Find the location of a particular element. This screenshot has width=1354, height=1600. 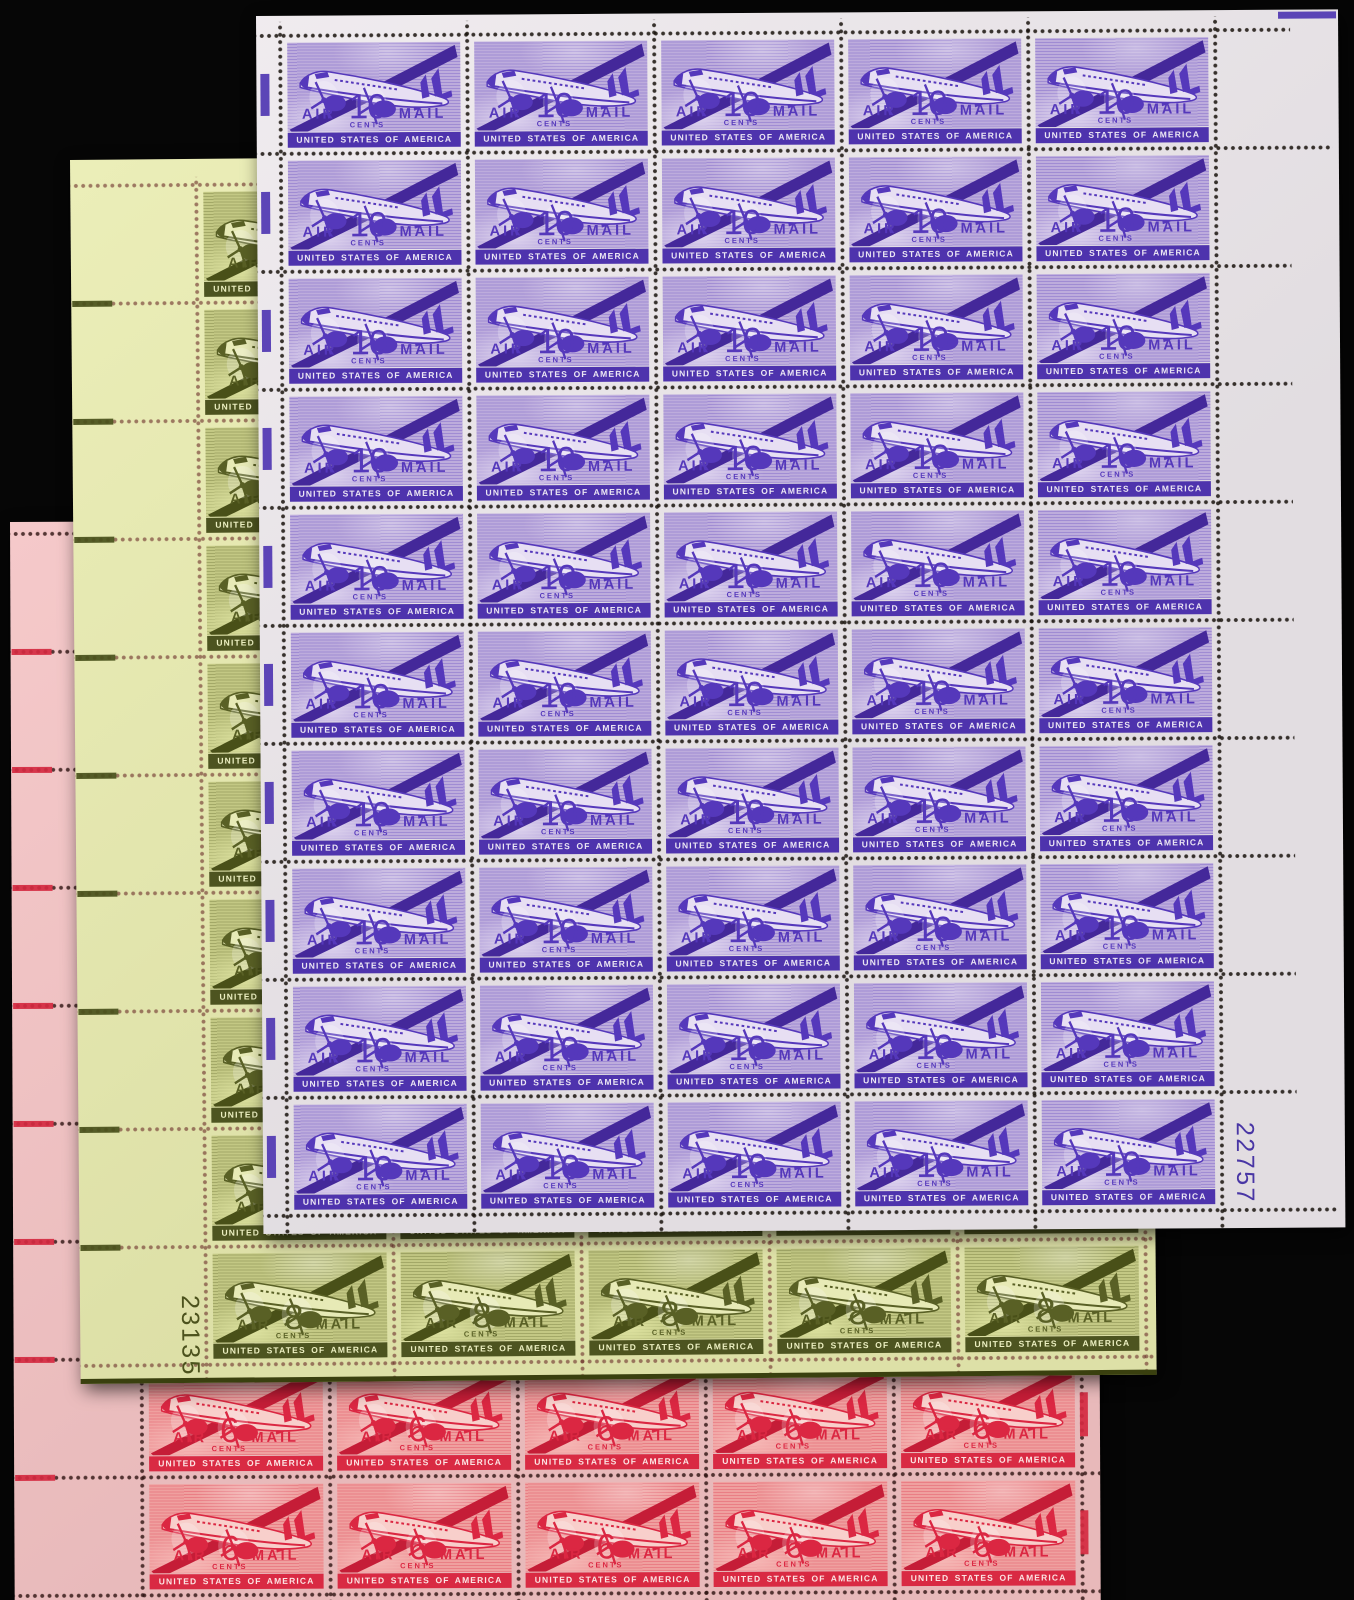

plate-number: 22757 is located at coordinates (1245, 1163).